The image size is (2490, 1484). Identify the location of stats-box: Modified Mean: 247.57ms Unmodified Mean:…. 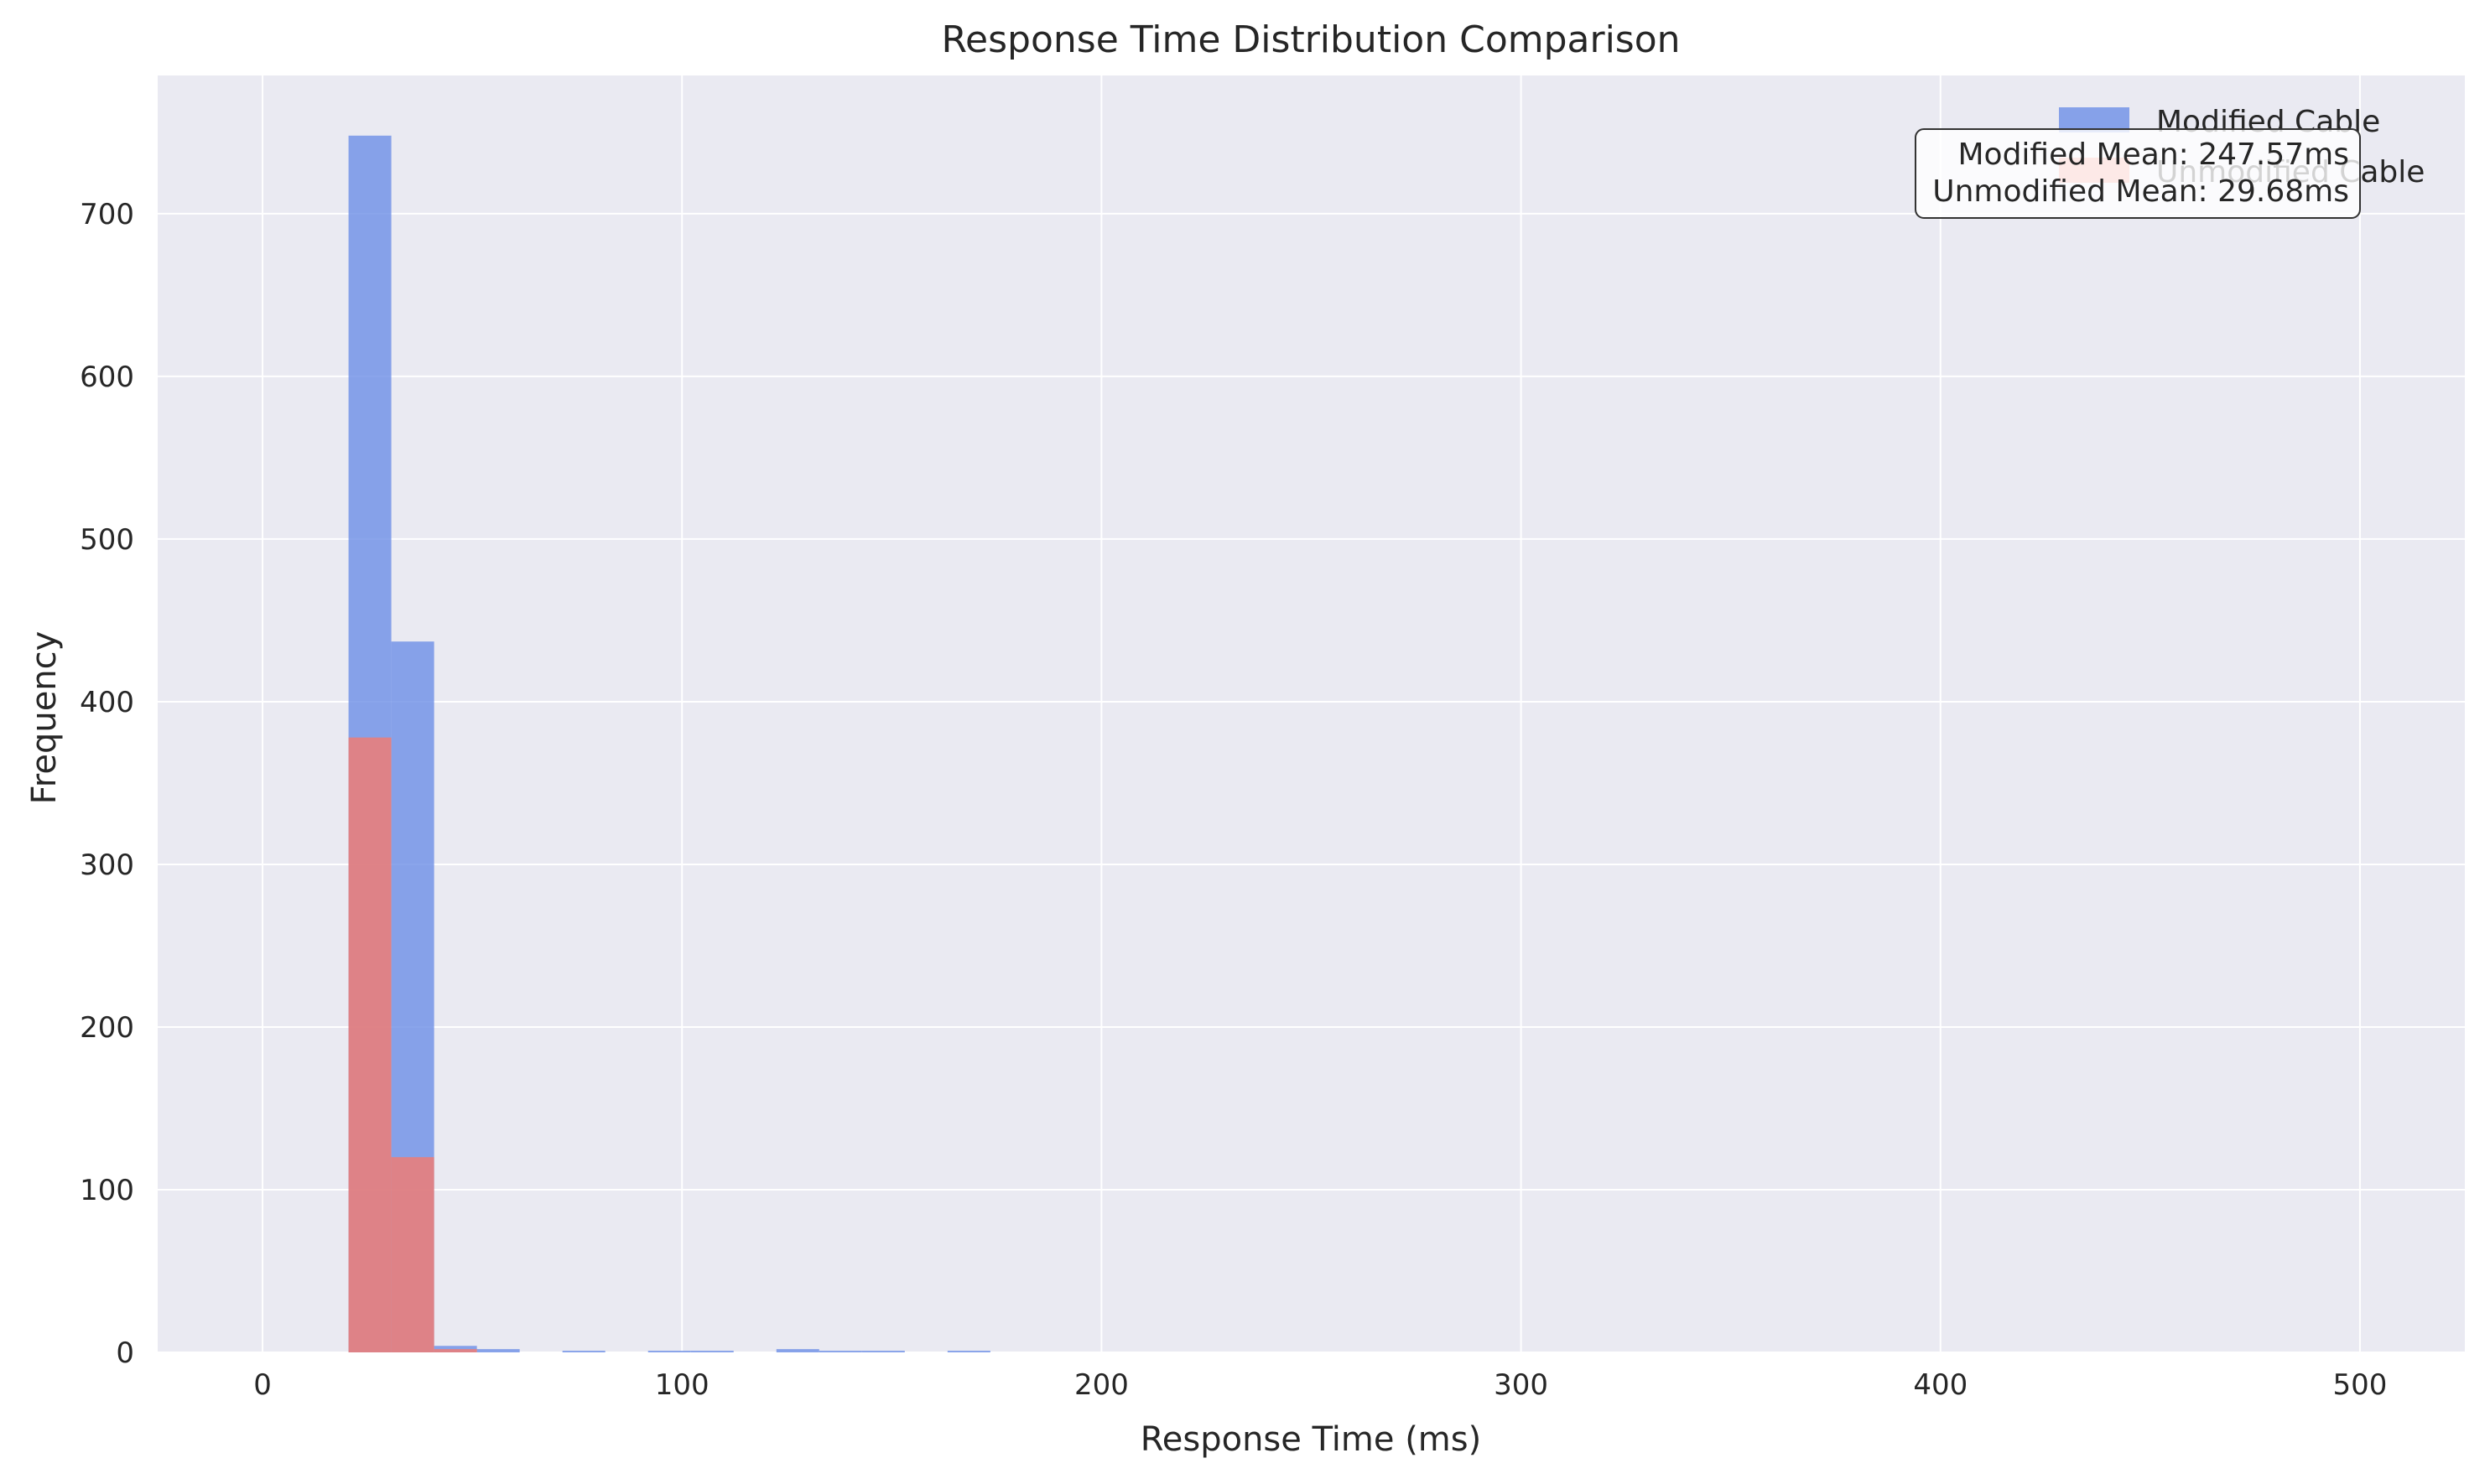
(2138, 173).